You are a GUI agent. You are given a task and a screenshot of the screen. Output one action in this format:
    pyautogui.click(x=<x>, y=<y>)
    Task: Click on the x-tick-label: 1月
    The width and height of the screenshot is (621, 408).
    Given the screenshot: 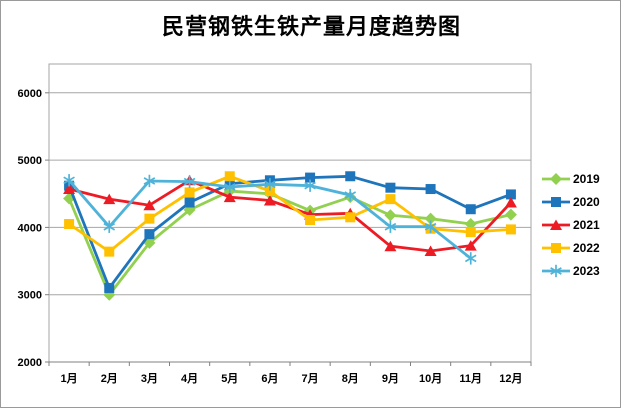 What is the action you would take?
    pyautogui.click(x=69, y=378)
    